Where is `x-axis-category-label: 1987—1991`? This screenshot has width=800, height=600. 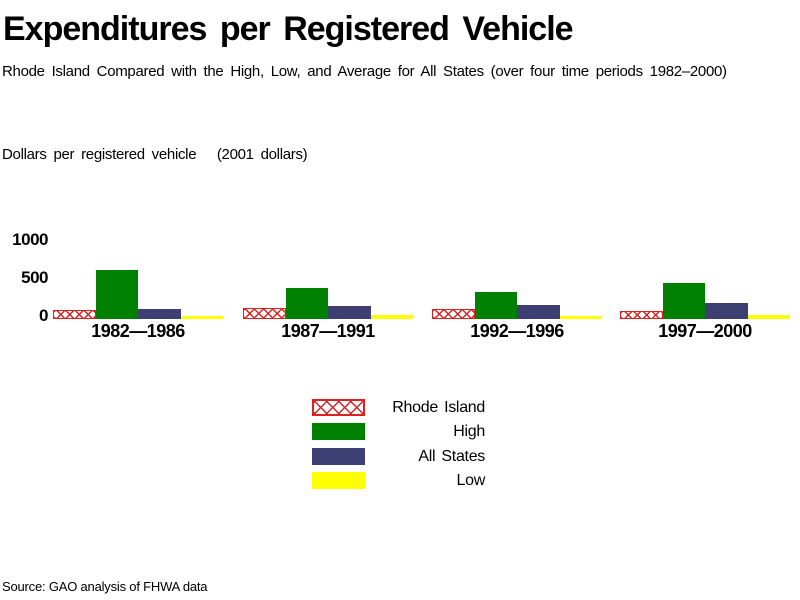 x-axis-category-label: 1987—1991 is located at coordinates (328, 331).